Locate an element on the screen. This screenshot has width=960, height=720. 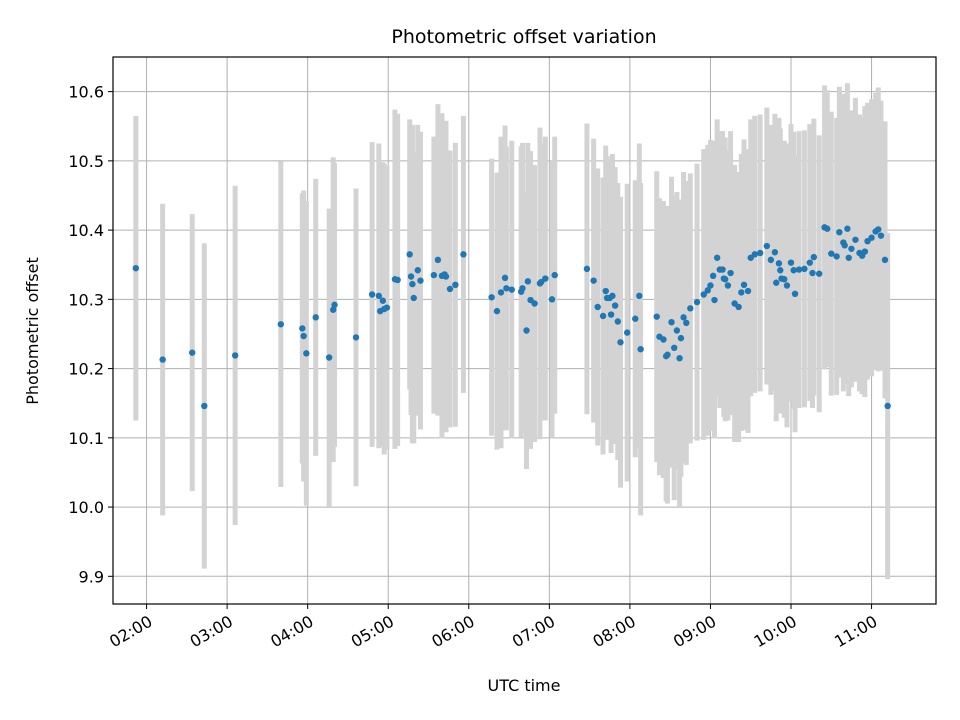
y-tick-label: 10.5 is located at coordinates (86, 161).